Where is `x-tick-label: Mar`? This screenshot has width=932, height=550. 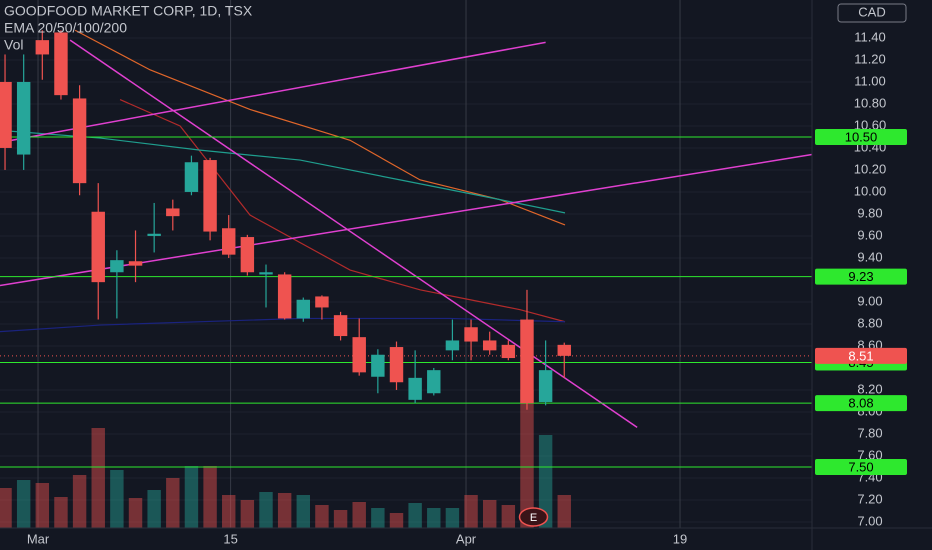
x-tick-label: Mar is located at coordinates (38, 538).